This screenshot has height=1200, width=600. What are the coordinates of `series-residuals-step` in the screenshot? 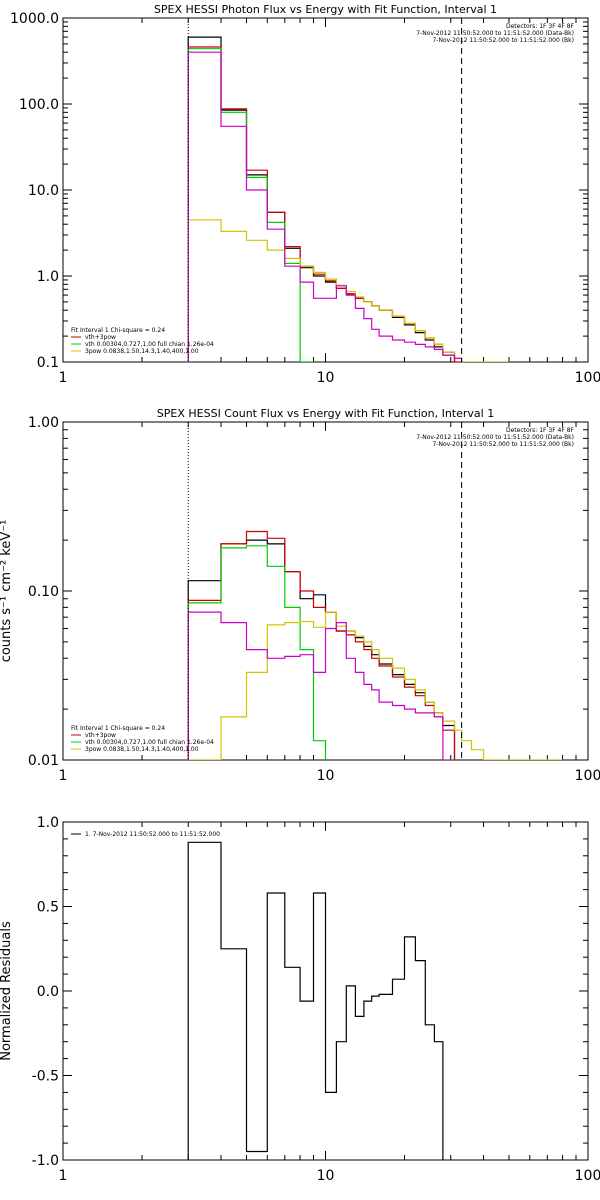 It's located at (315, 1000).